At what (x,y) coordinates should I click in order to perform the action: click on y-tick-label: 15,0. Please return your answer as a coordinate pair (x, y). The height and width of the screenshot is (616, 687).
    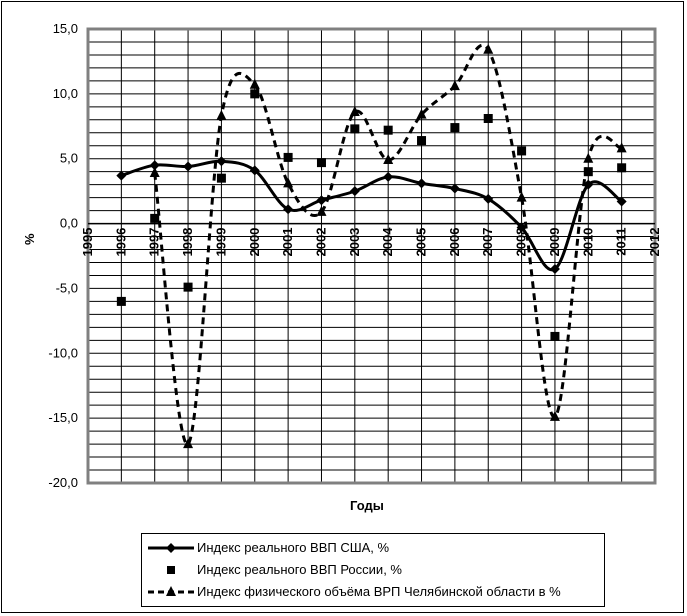
    Looking at the image, I should click on (65, 28).